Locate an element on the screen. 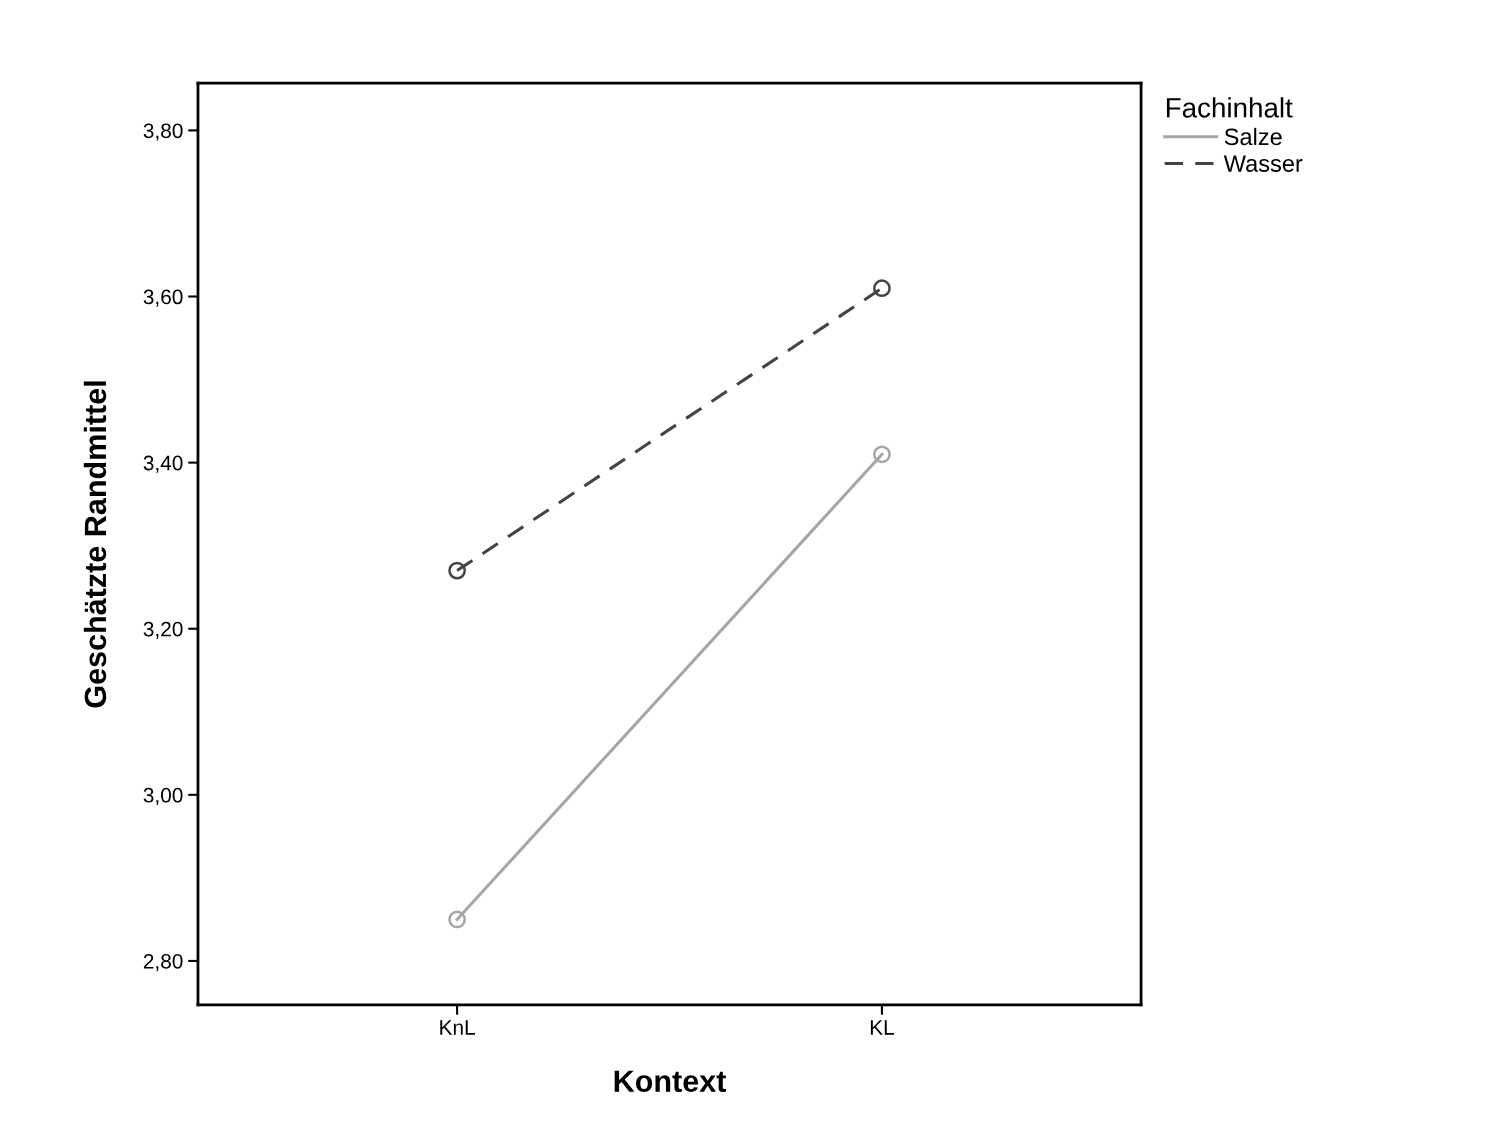 This screenshot has width=1502, height=1124. legend-label: Wasser is located at coordinates (1263, 163).